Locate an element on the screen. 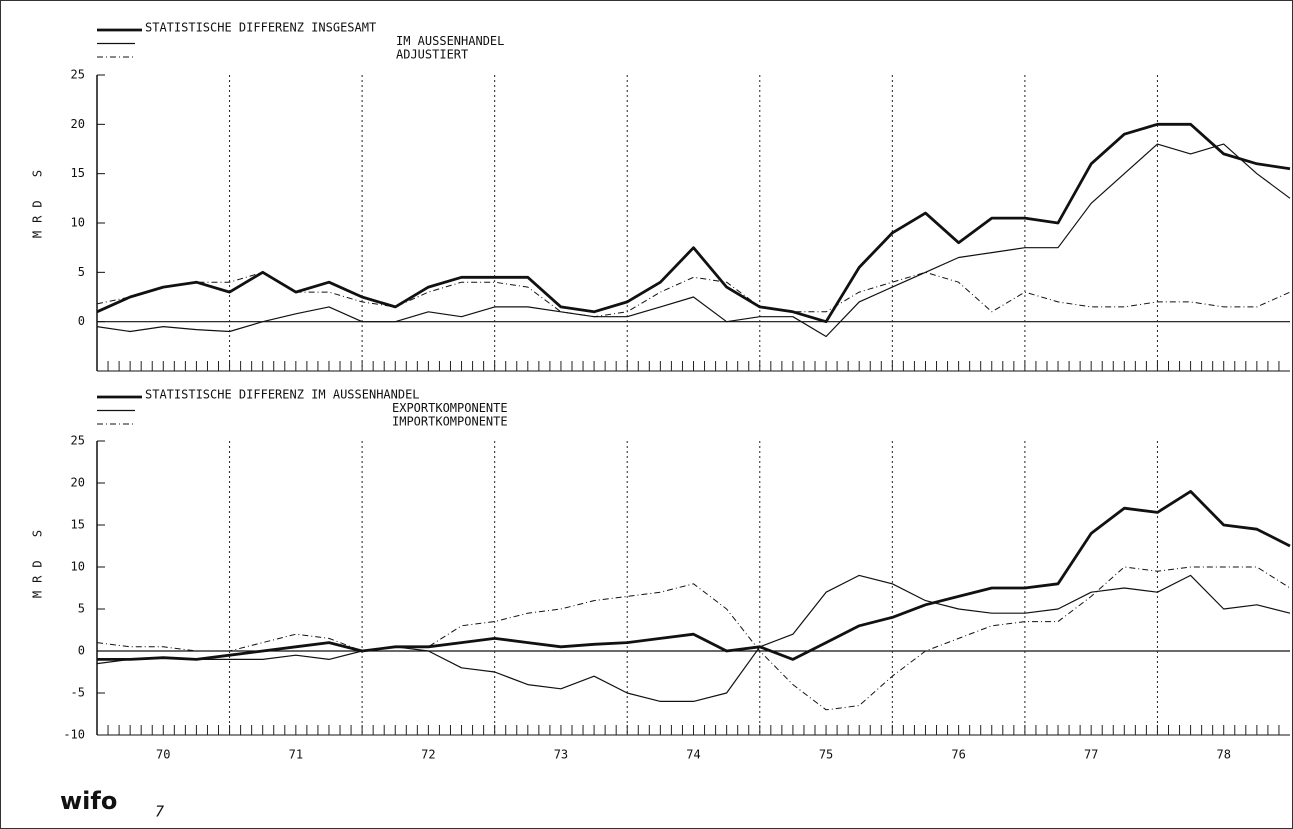 The height and width of the screenshot is (829, 1293). x-tick-label: 77 is located at coordinates (1091, 755).